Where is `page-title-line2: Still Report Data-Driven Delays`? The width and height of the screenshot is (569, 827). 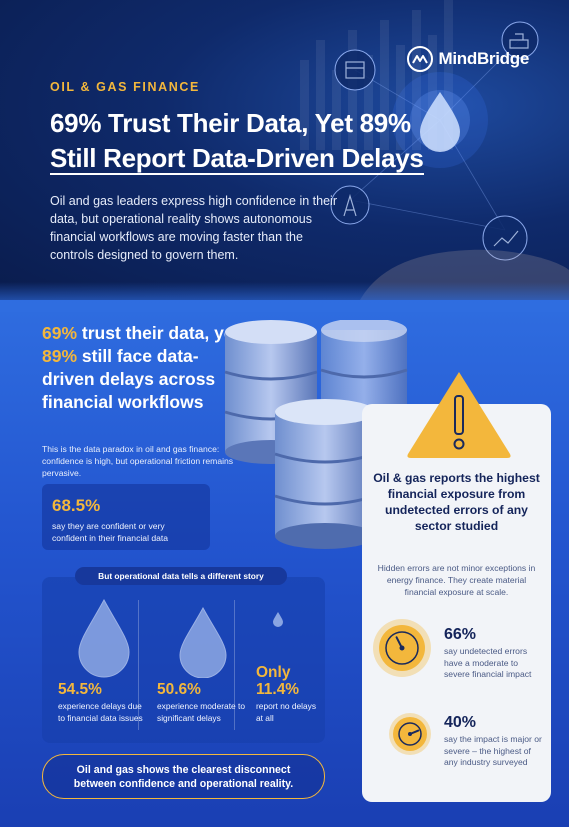 page-title-line2: Still Report Data-Driven Delays is located at coordinates (237, 159).